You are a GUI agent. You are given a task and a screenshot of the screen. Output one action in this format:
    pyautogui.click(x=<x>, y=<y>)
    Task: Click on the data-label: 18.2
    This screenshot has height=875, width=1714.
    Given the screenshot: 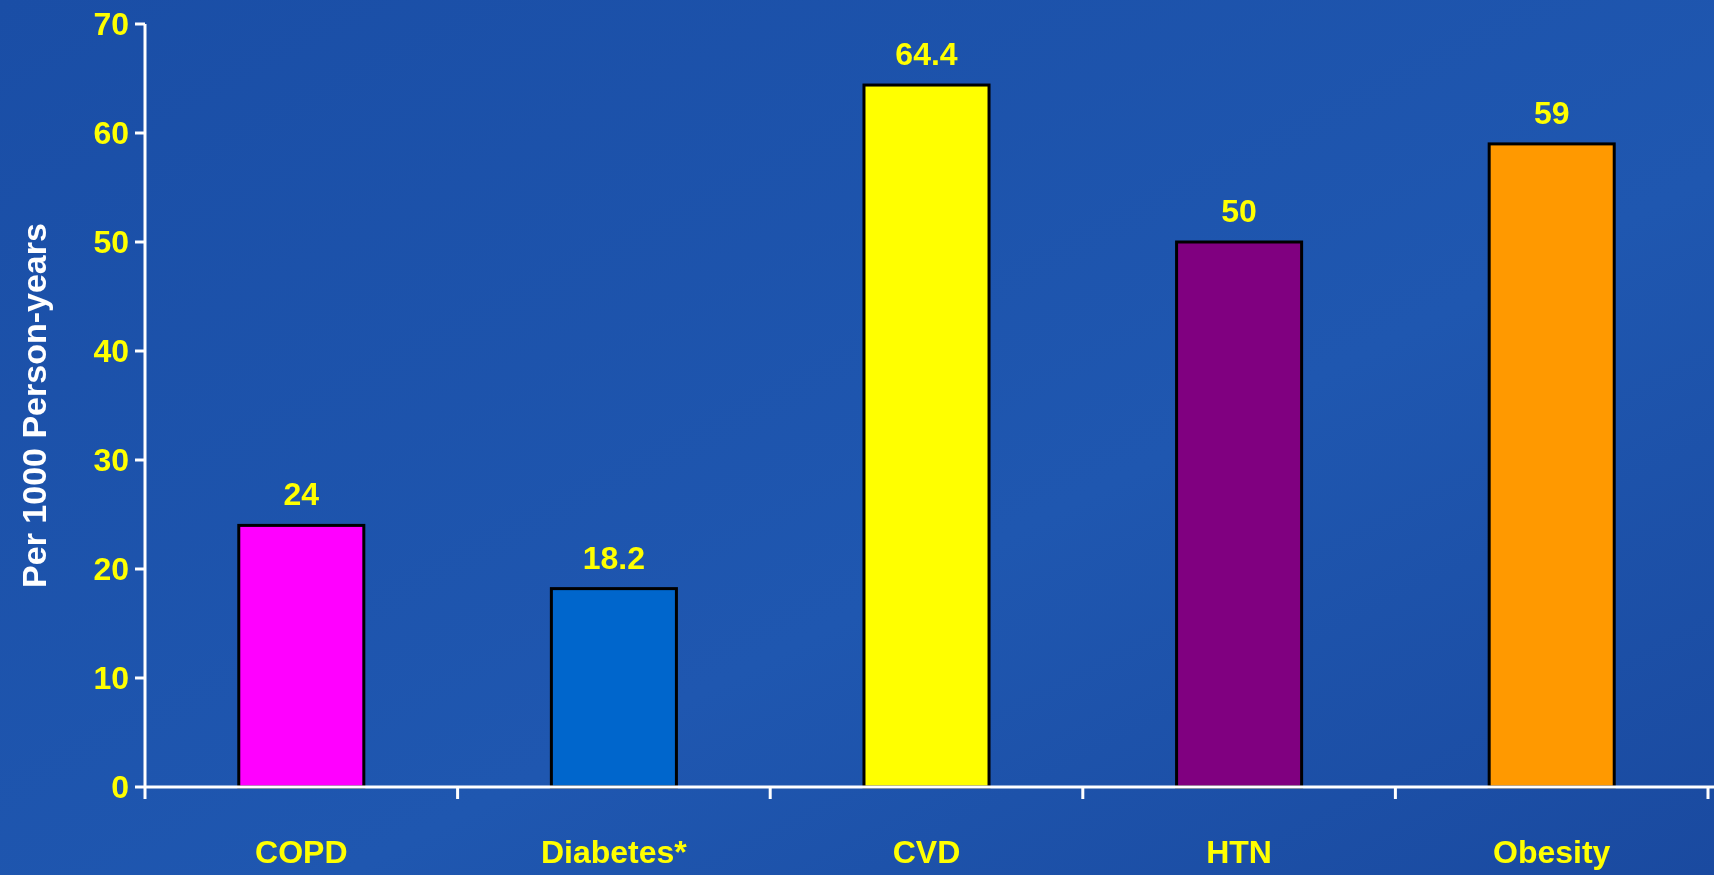 What is the action you would take?
    pyautogui.click(x=614, y=557)
    